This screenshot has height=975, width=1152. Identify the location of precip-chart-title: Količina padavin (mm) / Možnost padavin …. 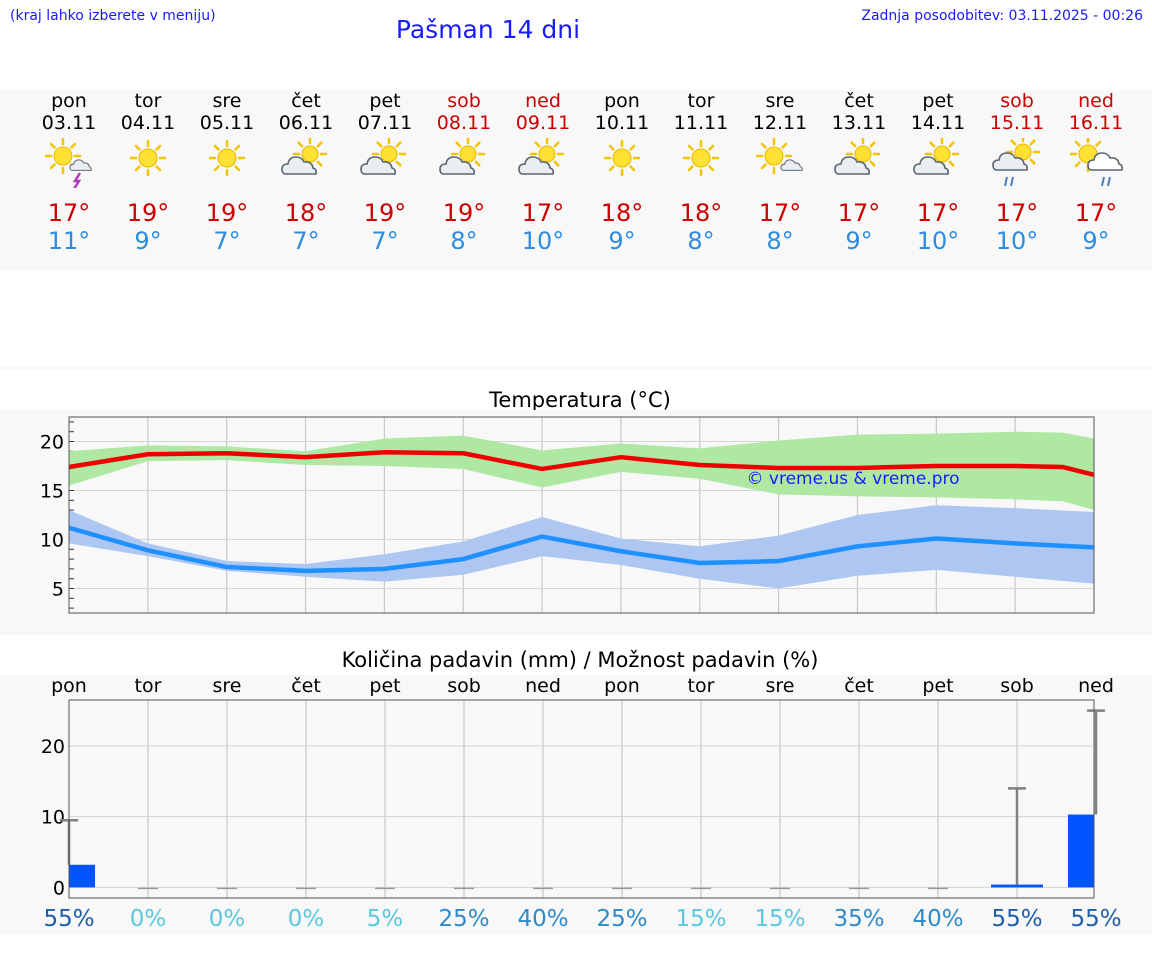
(580, 660).